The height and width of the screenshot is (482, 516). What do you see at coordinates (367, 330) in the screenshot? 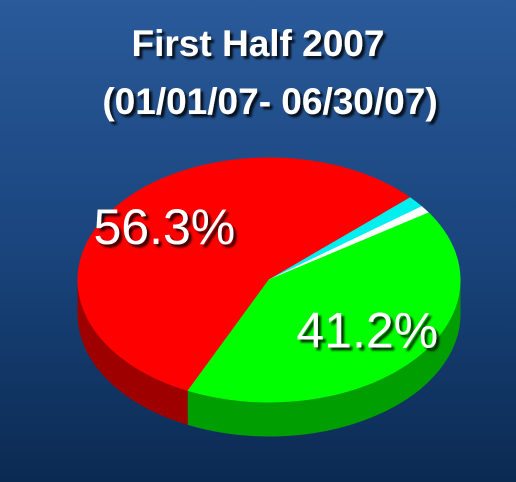
I see `data-label: 41.2%` at bounding box center [367, 330].